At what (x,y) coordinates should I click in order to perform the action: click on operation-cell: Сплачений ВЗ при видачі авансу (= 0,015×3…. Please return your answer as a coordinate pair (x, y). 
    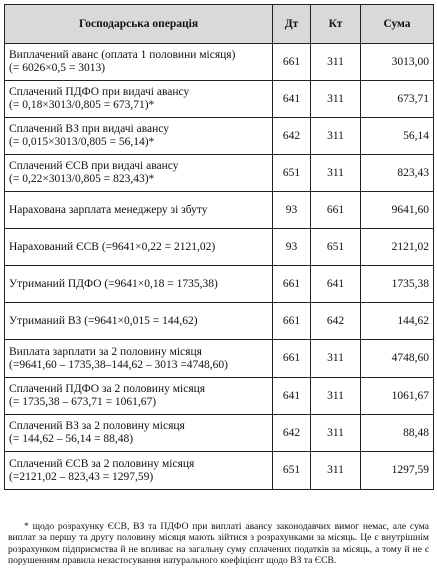
    Looking at the image, I should click on (138, 136).